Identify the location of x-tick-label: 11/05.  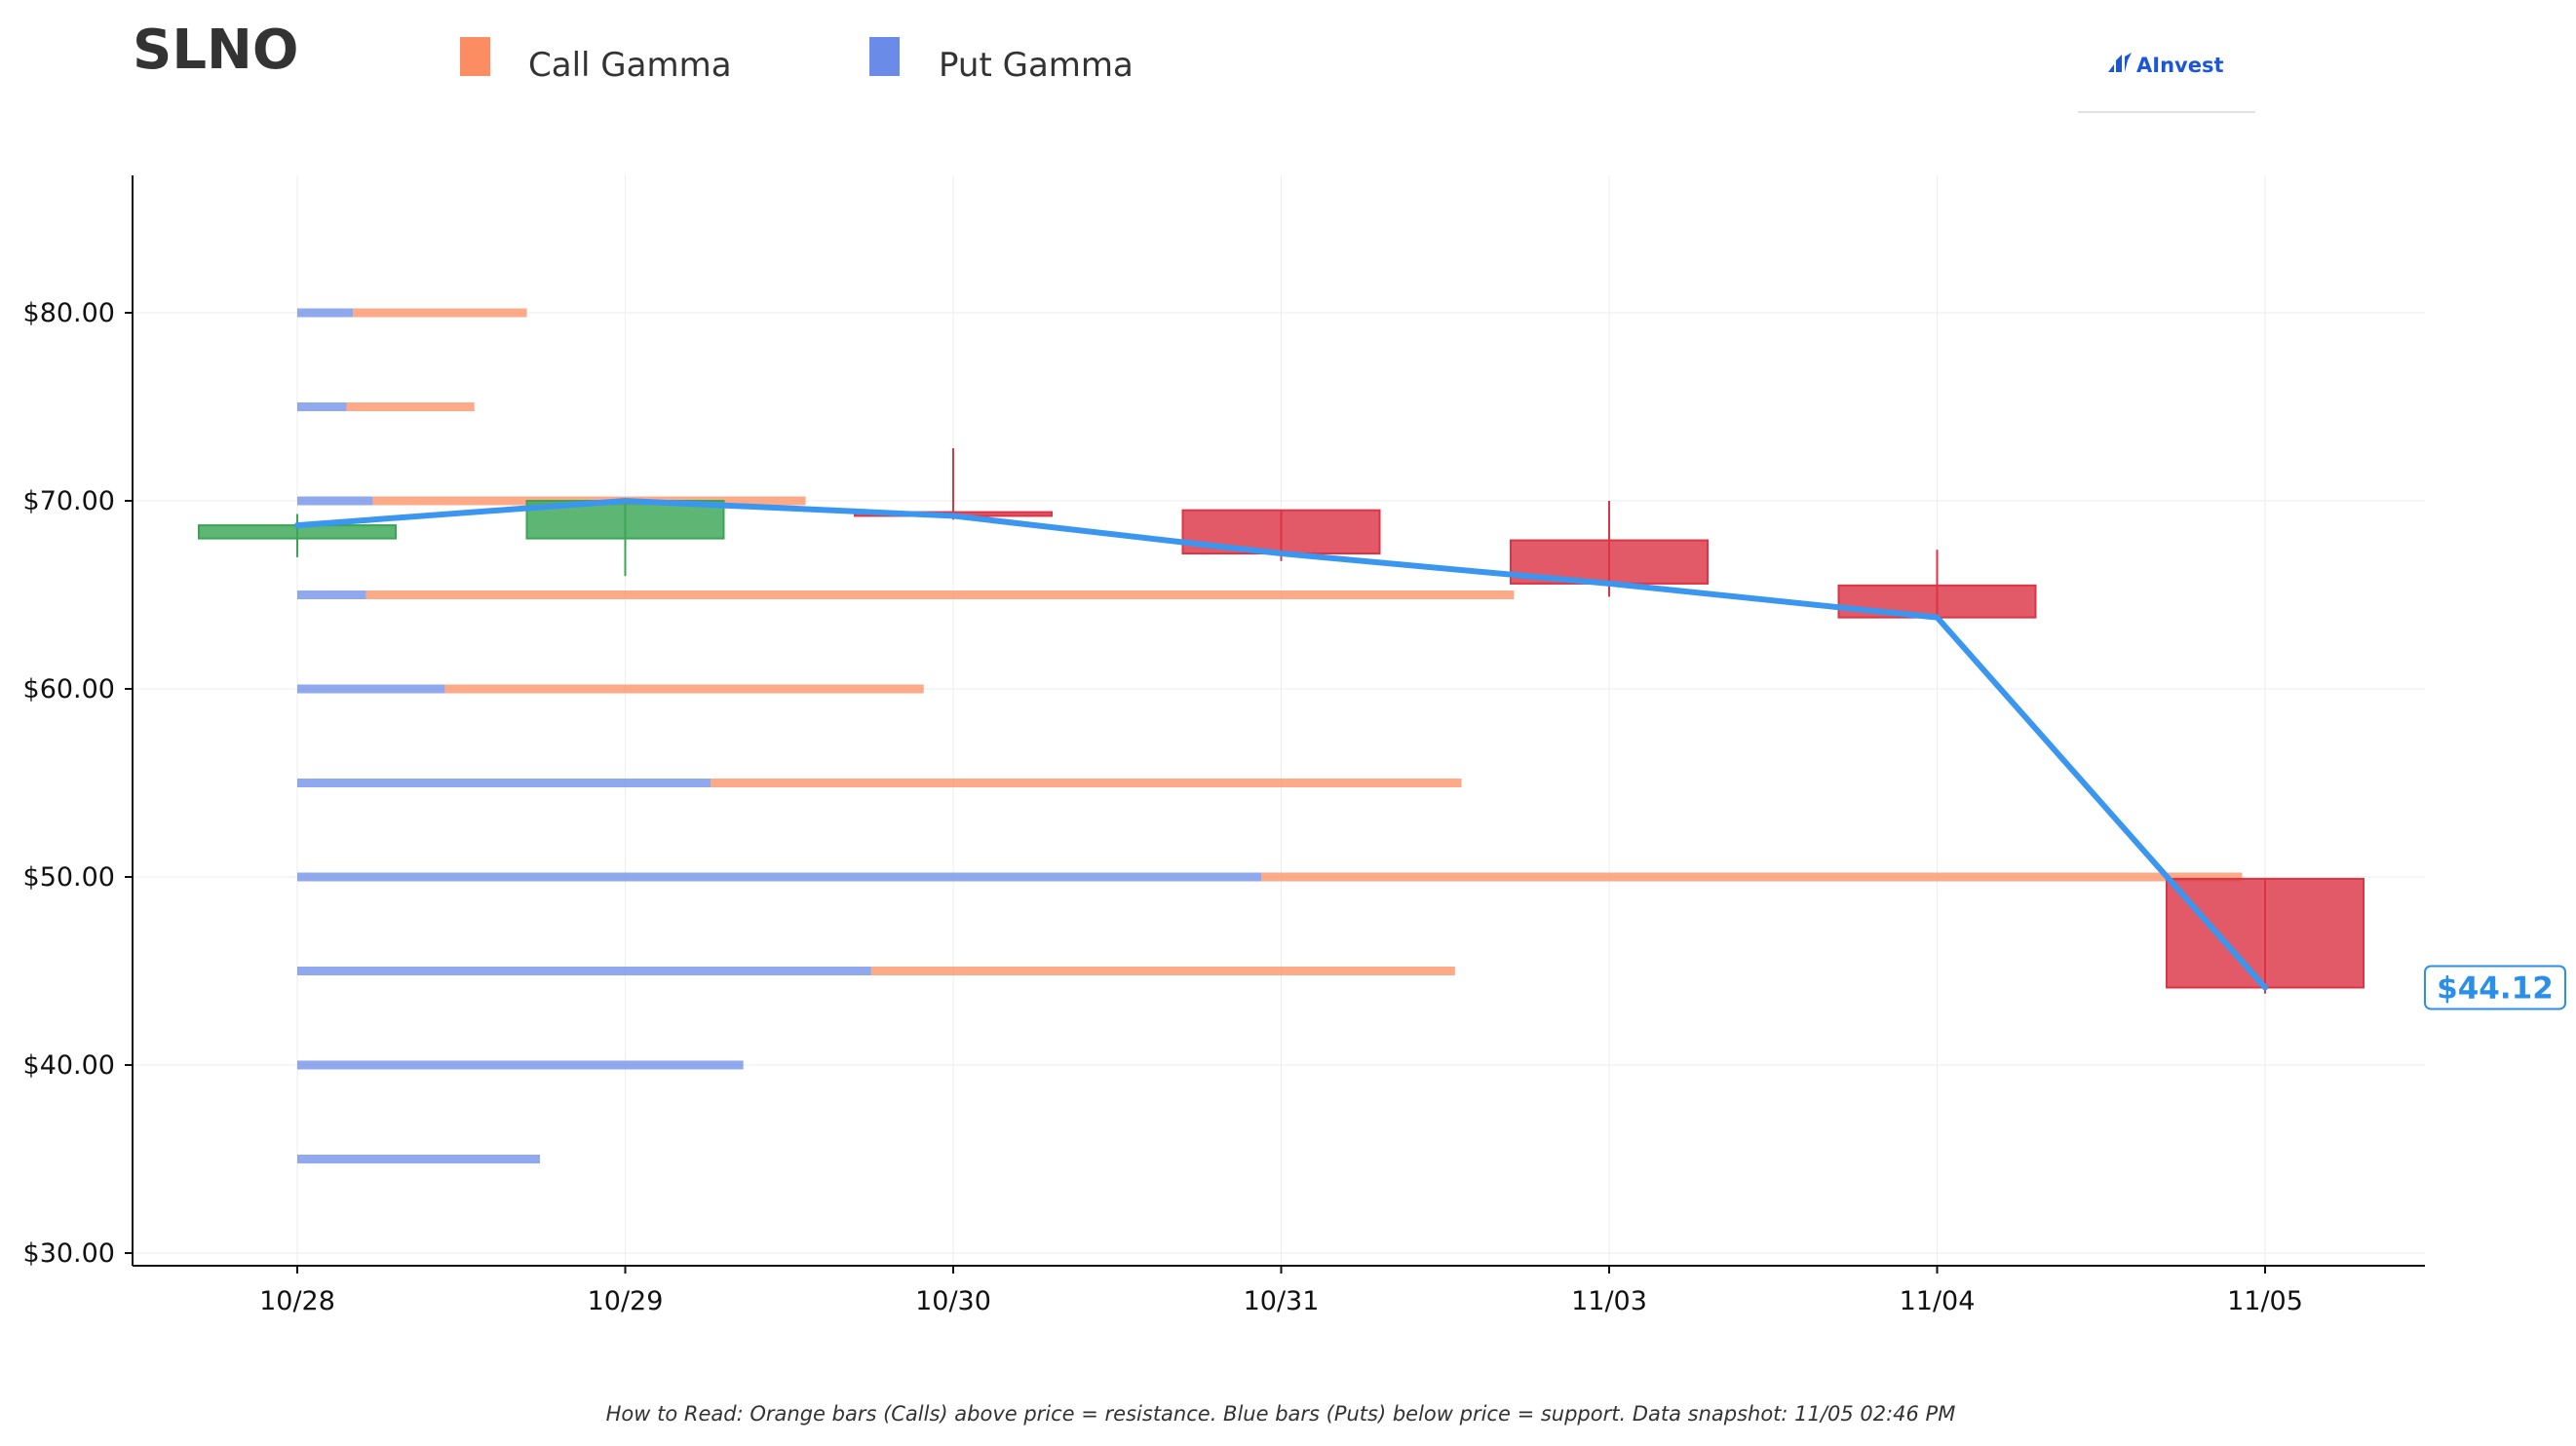
(2265, 1301).